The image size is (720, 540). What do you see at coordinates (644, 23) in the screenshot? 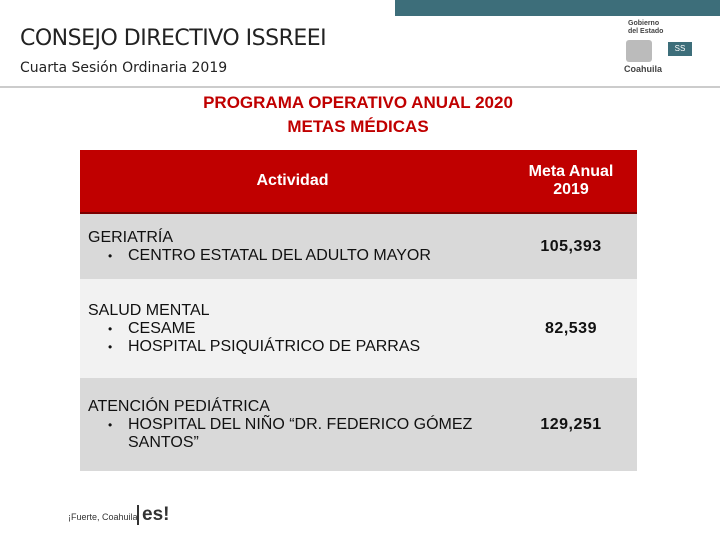
I see `logo-line: Gobierno` at bounding box center [644, 23].